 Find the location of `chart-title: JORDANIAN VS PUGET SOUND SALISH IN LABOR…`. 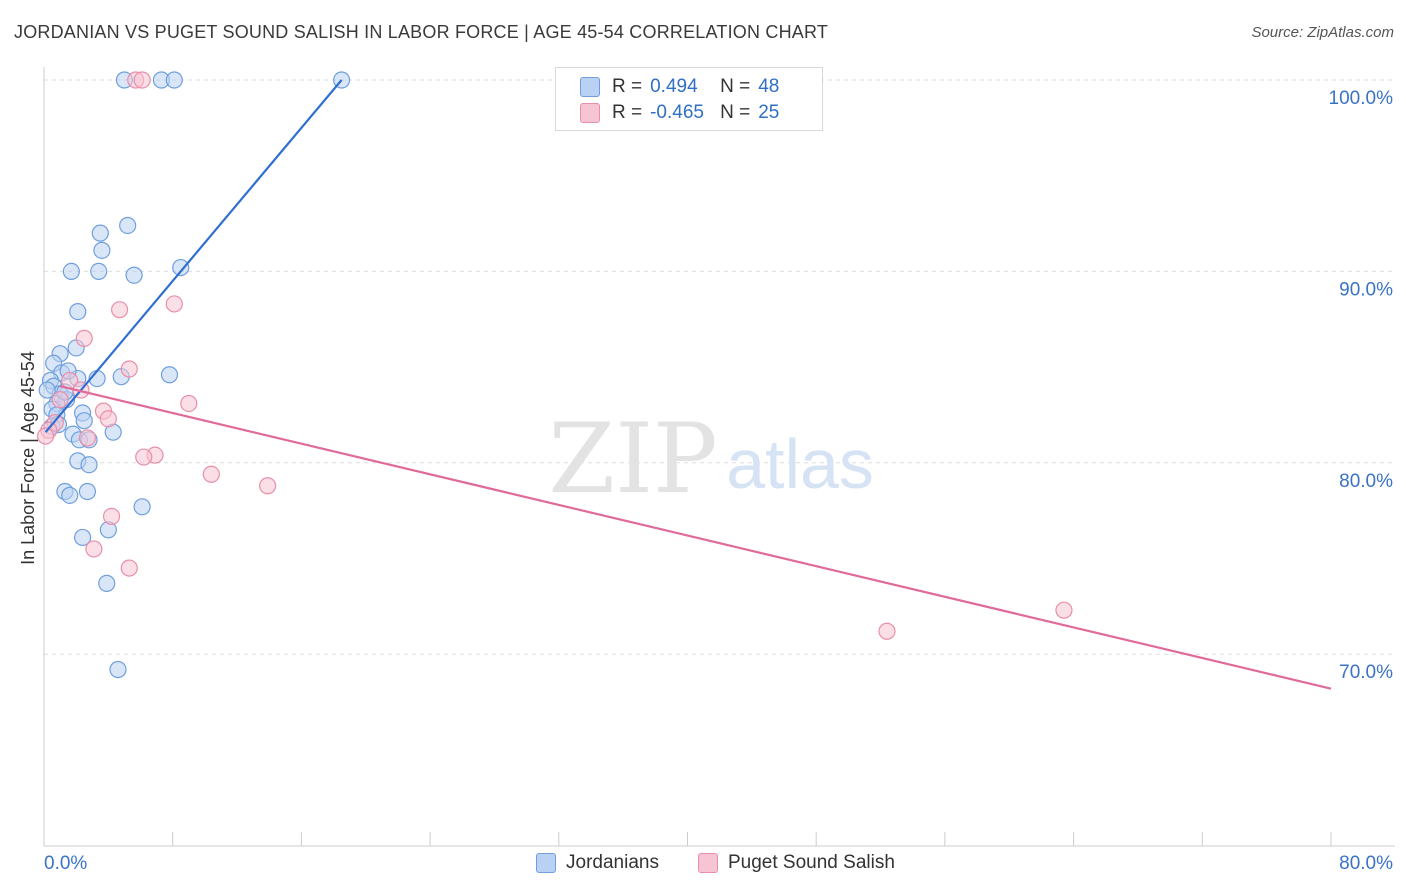

chart-title: JORDANIAN VS PUGET SOUND SALISH IN LABOR… is located at coordinates (421, 32).